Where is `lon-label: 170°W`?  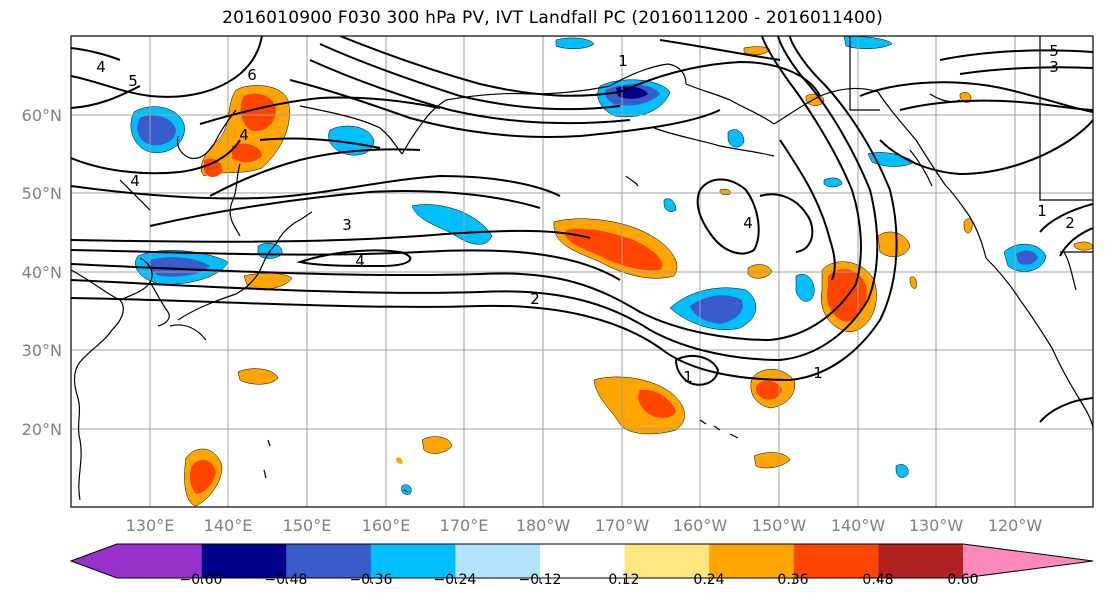 lon-label: 170°W is located at coordinates (622, 525).